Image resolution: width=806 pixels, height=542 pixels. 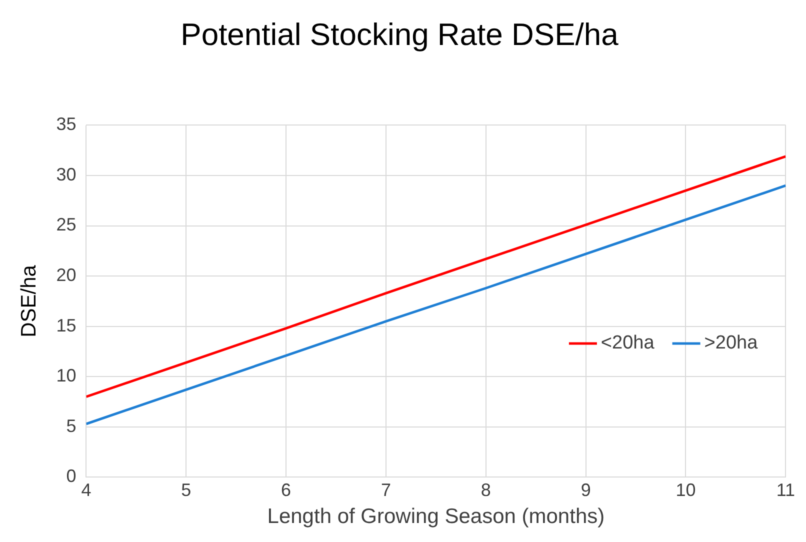 I want to click on y-tick-label: 25, so click(x=66, y=224).